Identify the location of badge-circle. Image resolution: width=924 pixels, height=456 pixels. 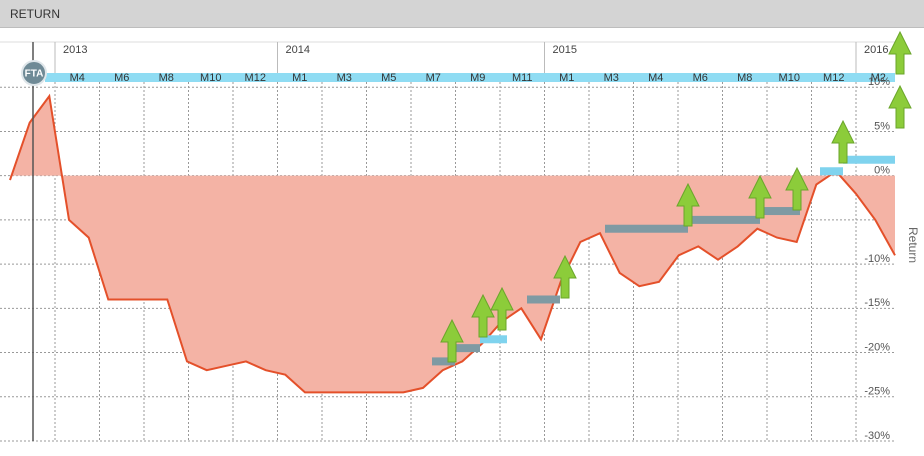
(34, 73).